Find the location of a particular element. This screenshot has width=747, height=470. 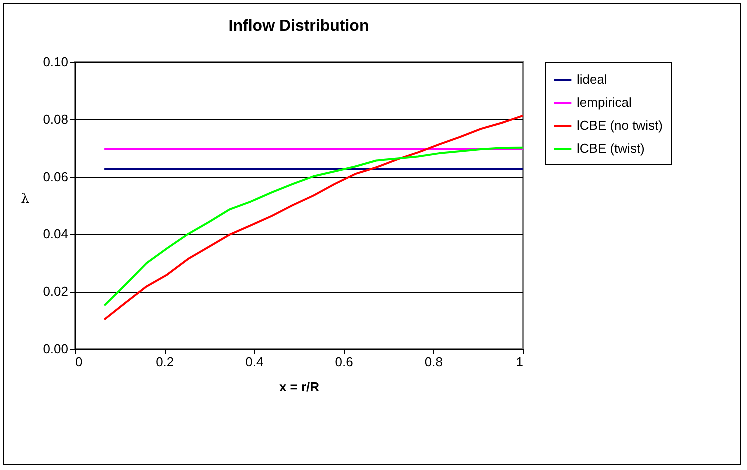

y-axis-title: λ is located at coordinates (25, 199).